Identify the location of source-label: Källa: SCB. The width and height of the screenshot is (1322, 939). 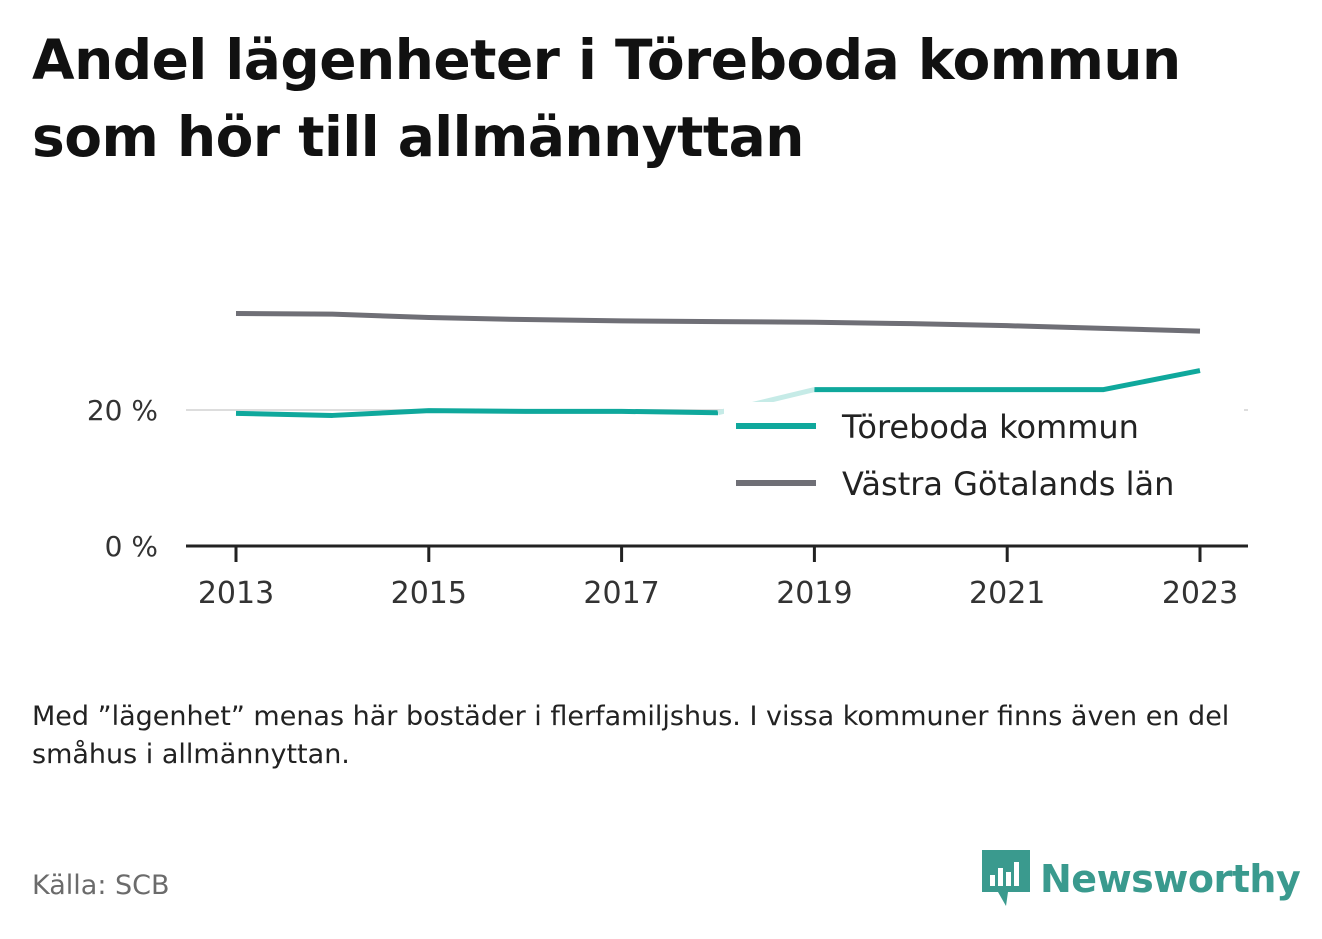
(101, 885).